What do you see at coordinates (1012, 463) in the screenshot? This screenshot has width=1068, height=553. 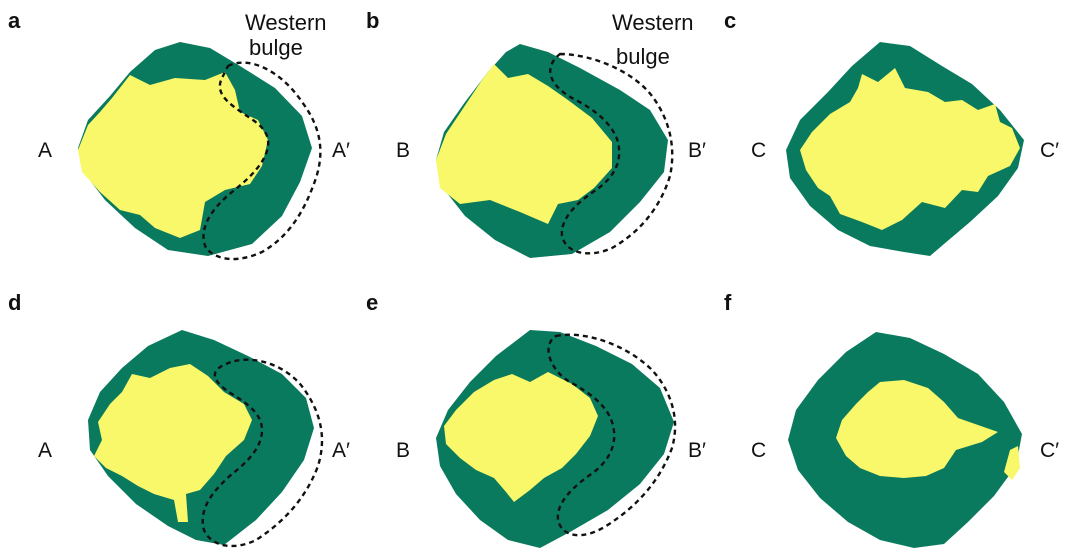 I see `inner-layer-fragment` at bounding box center [1012, 463].